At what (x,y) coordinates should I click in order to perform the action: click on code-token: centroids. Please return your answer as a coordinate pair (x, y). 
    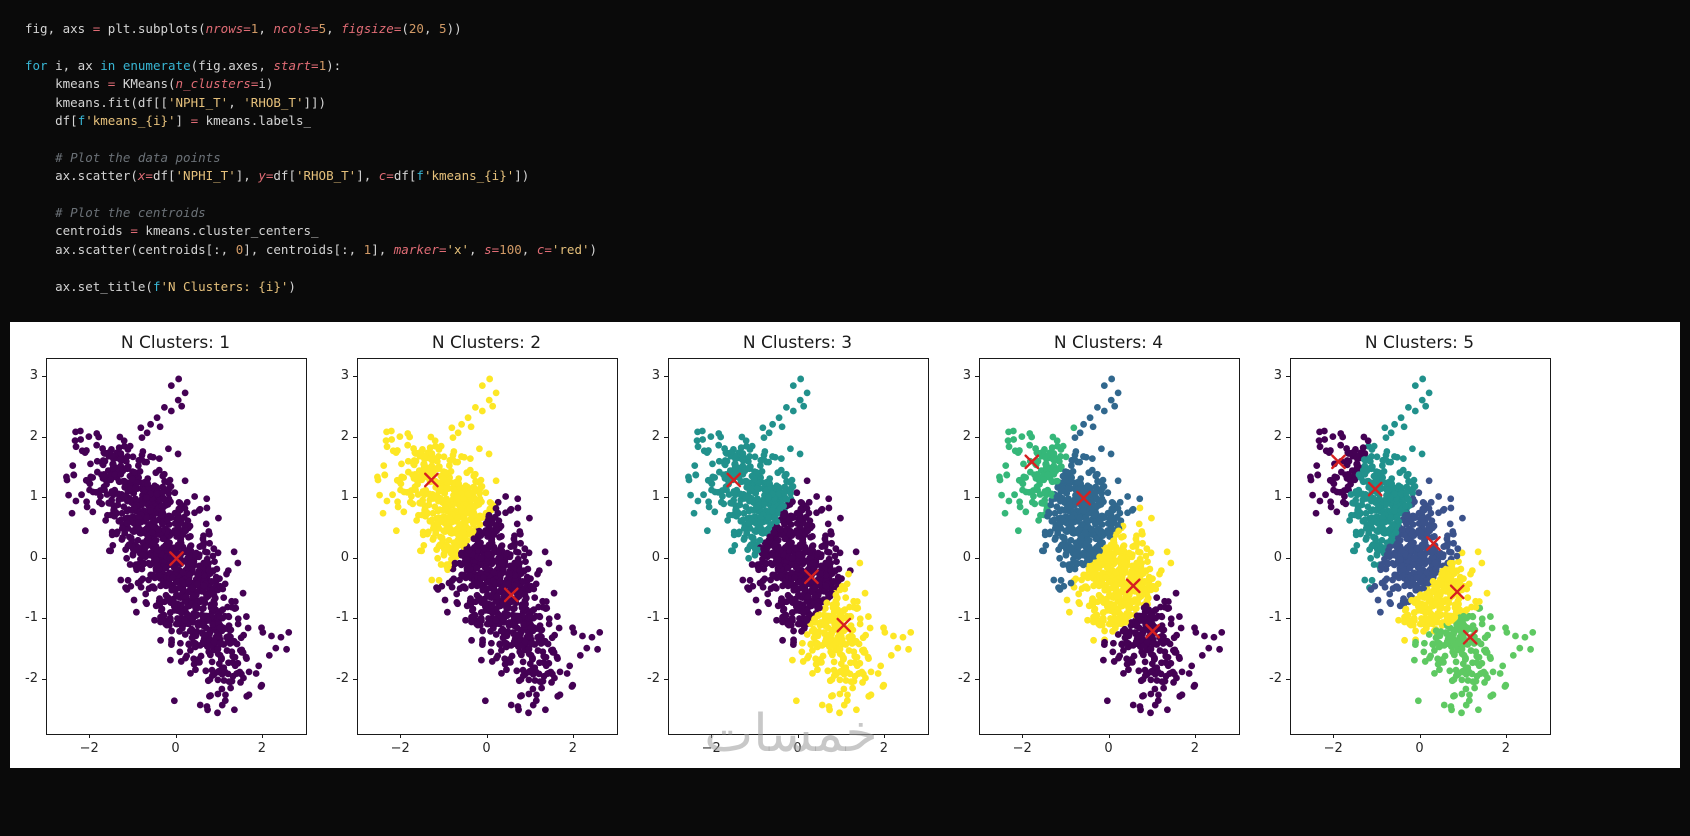
    Looking at the image, I should click on (78, 231).